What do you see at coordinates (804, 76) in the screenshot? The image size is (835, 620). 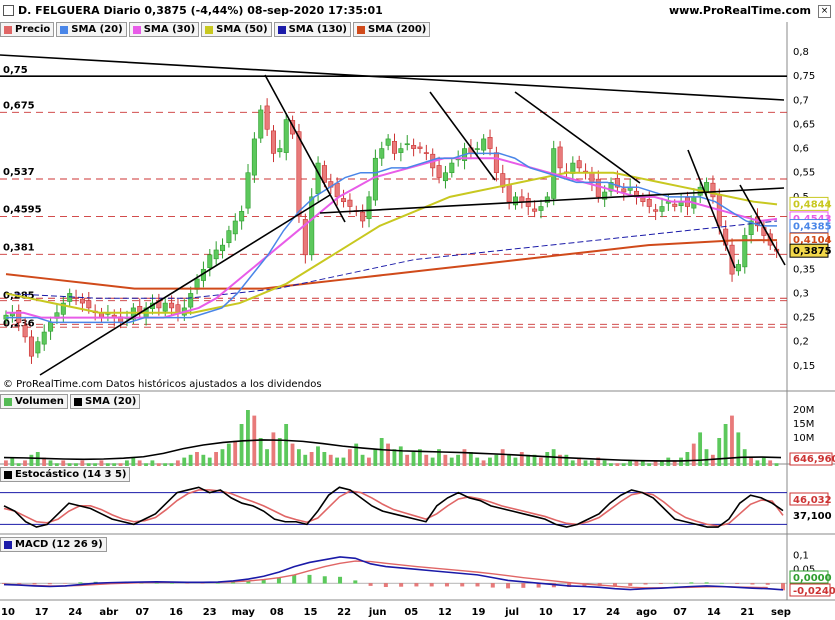 I see `price-tick-label: 0,75` at bounding box center [804, 76].